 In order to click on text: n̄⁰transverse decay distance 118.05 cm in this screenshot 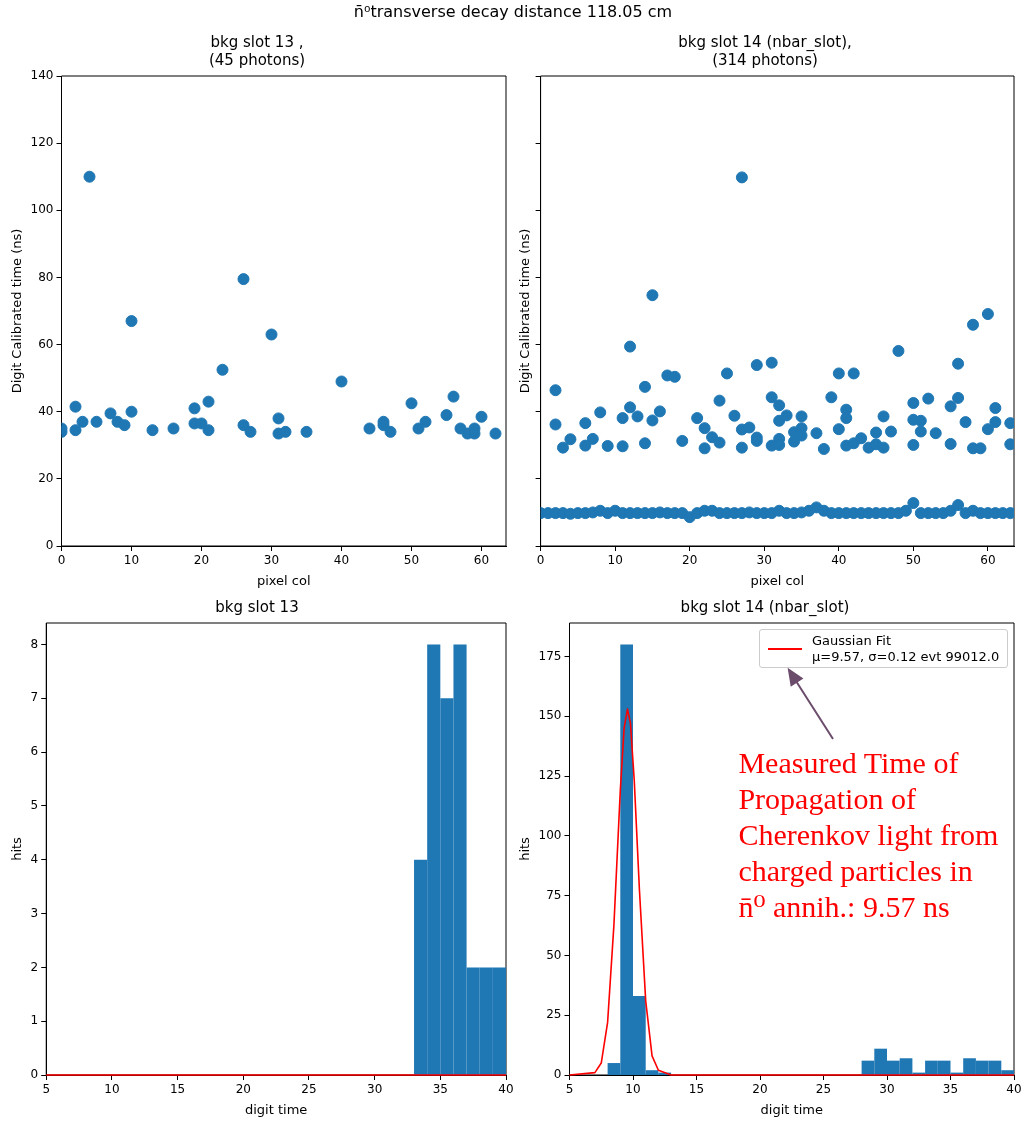, I will do `click(513, 11)`.